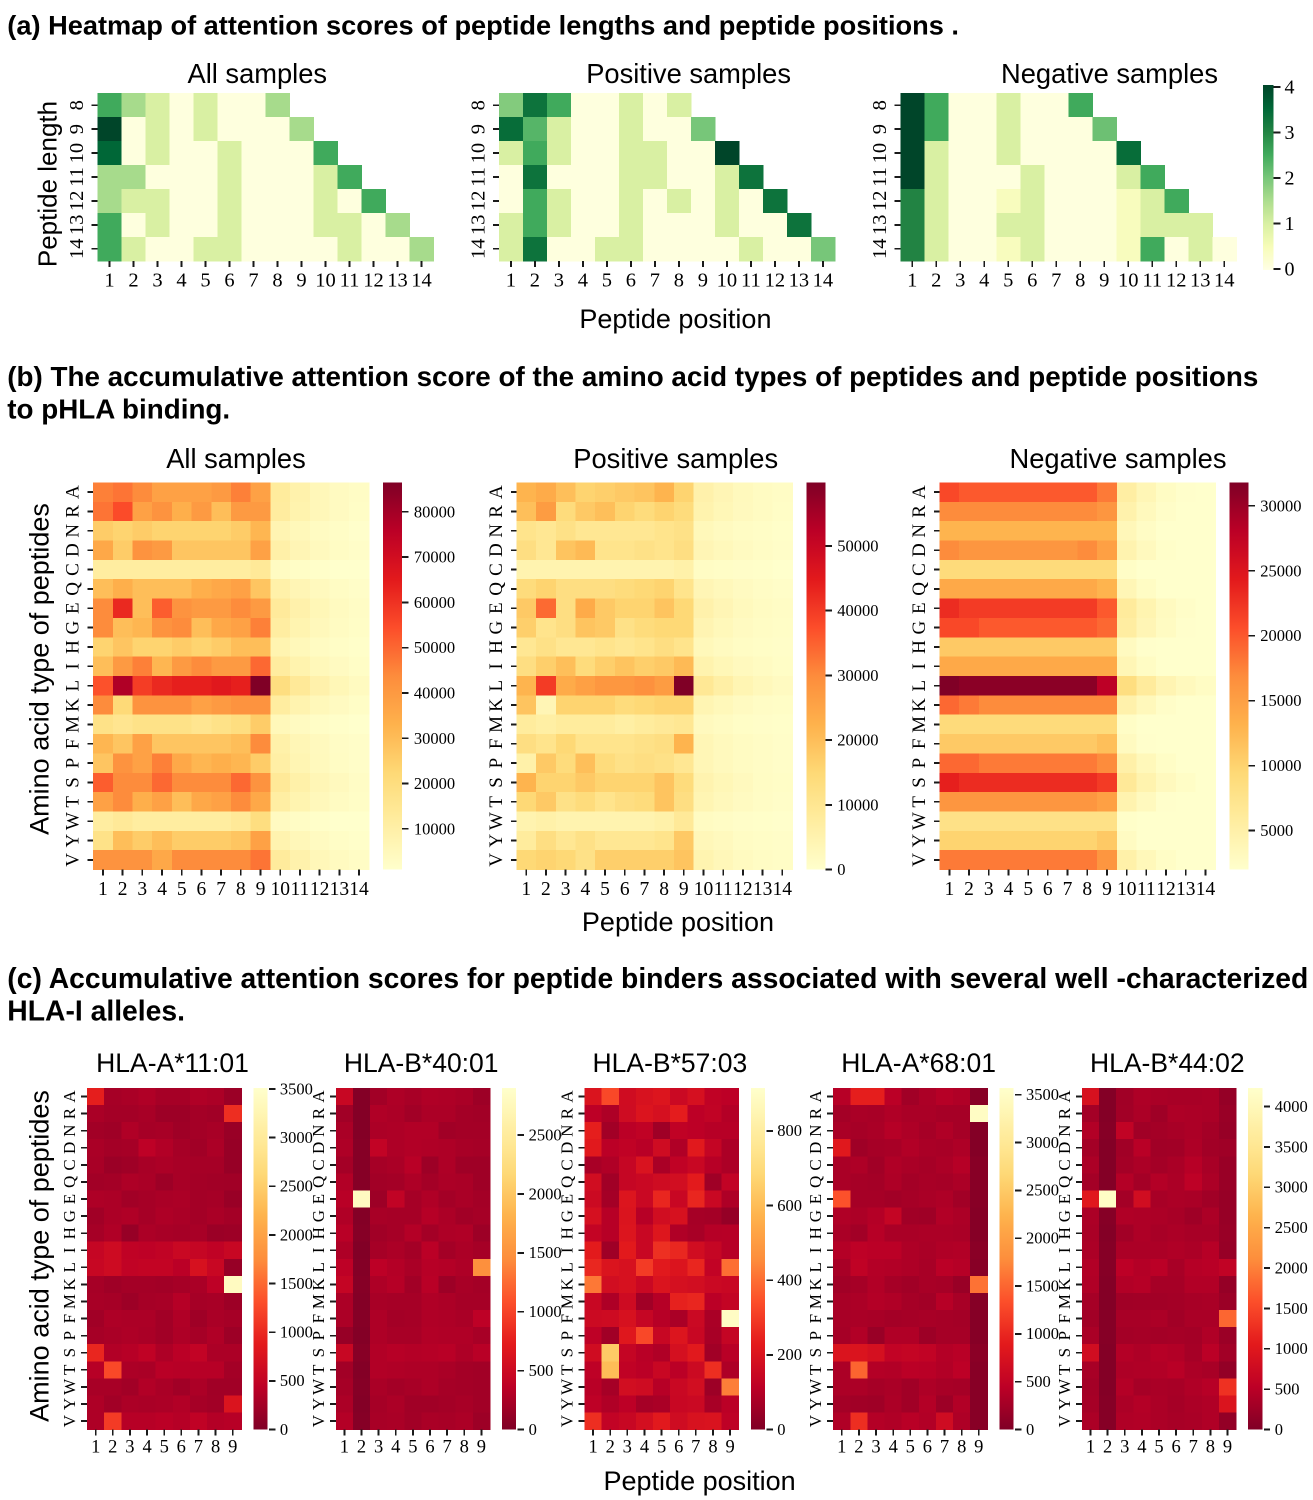 This screenshot has width=1313, height=1500. Describe the element at coordinates (133, 281) in the screenshot. I see `svg-text: 2` at that location.